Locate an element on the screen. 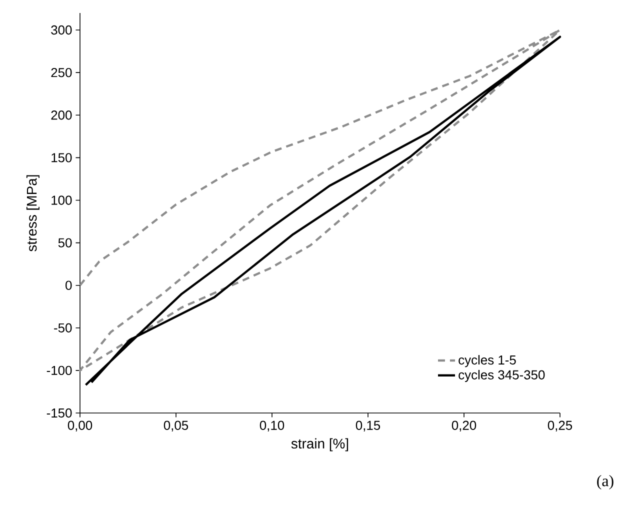 The height and width of the screenshot is (508, 623). x-tick-label: 0,05 is located at coordinates (176, 426).